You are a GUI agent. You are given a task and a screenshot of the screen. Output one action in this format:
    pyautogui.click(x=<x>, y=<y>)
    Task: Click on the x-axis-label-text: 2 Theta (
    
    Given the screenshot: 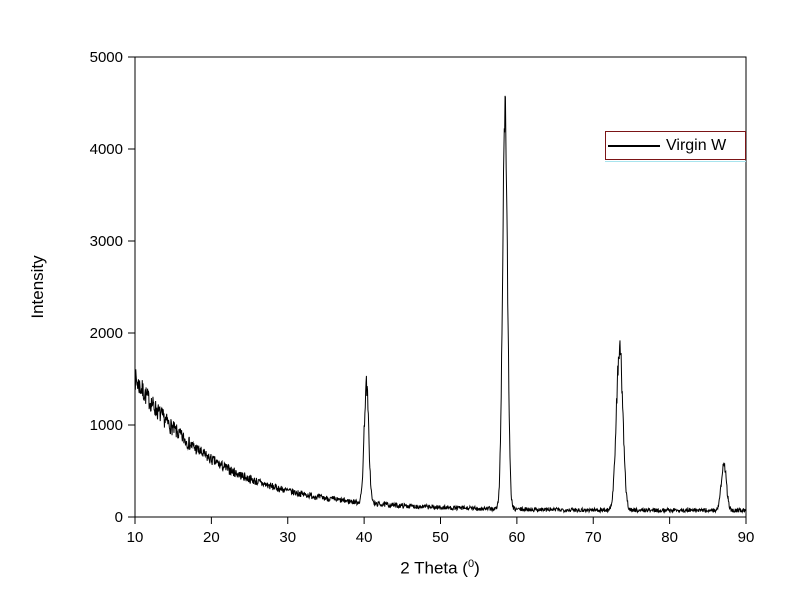 What is the action you would take?
    pyautogui.click(x=434, y=568)
    